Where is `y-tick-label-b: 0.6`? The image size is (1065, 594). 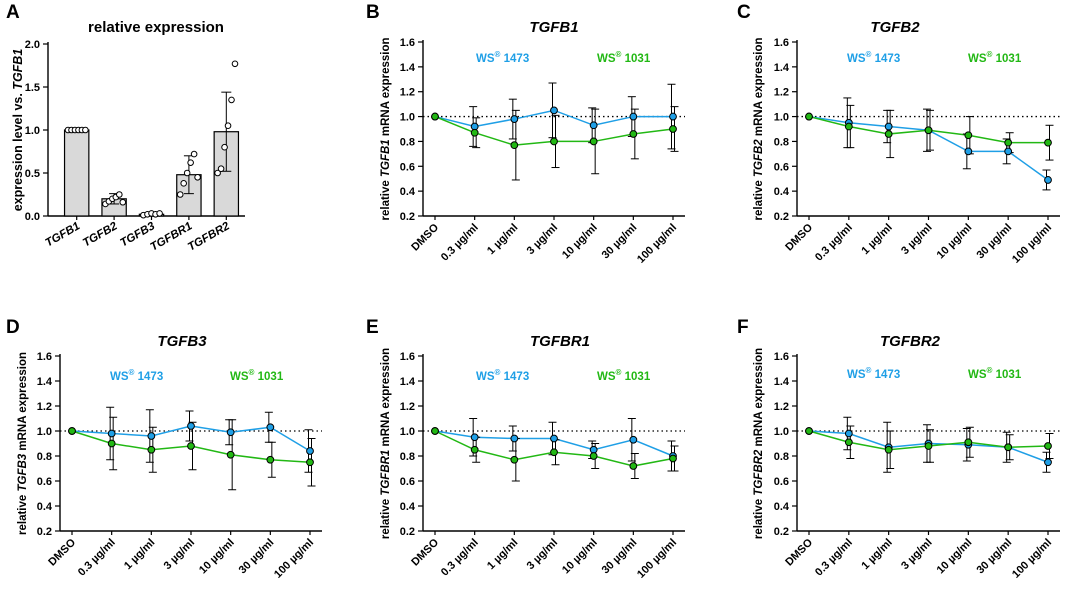 y-tick-label-b: 0.6 is located at coordinates (407, 167).